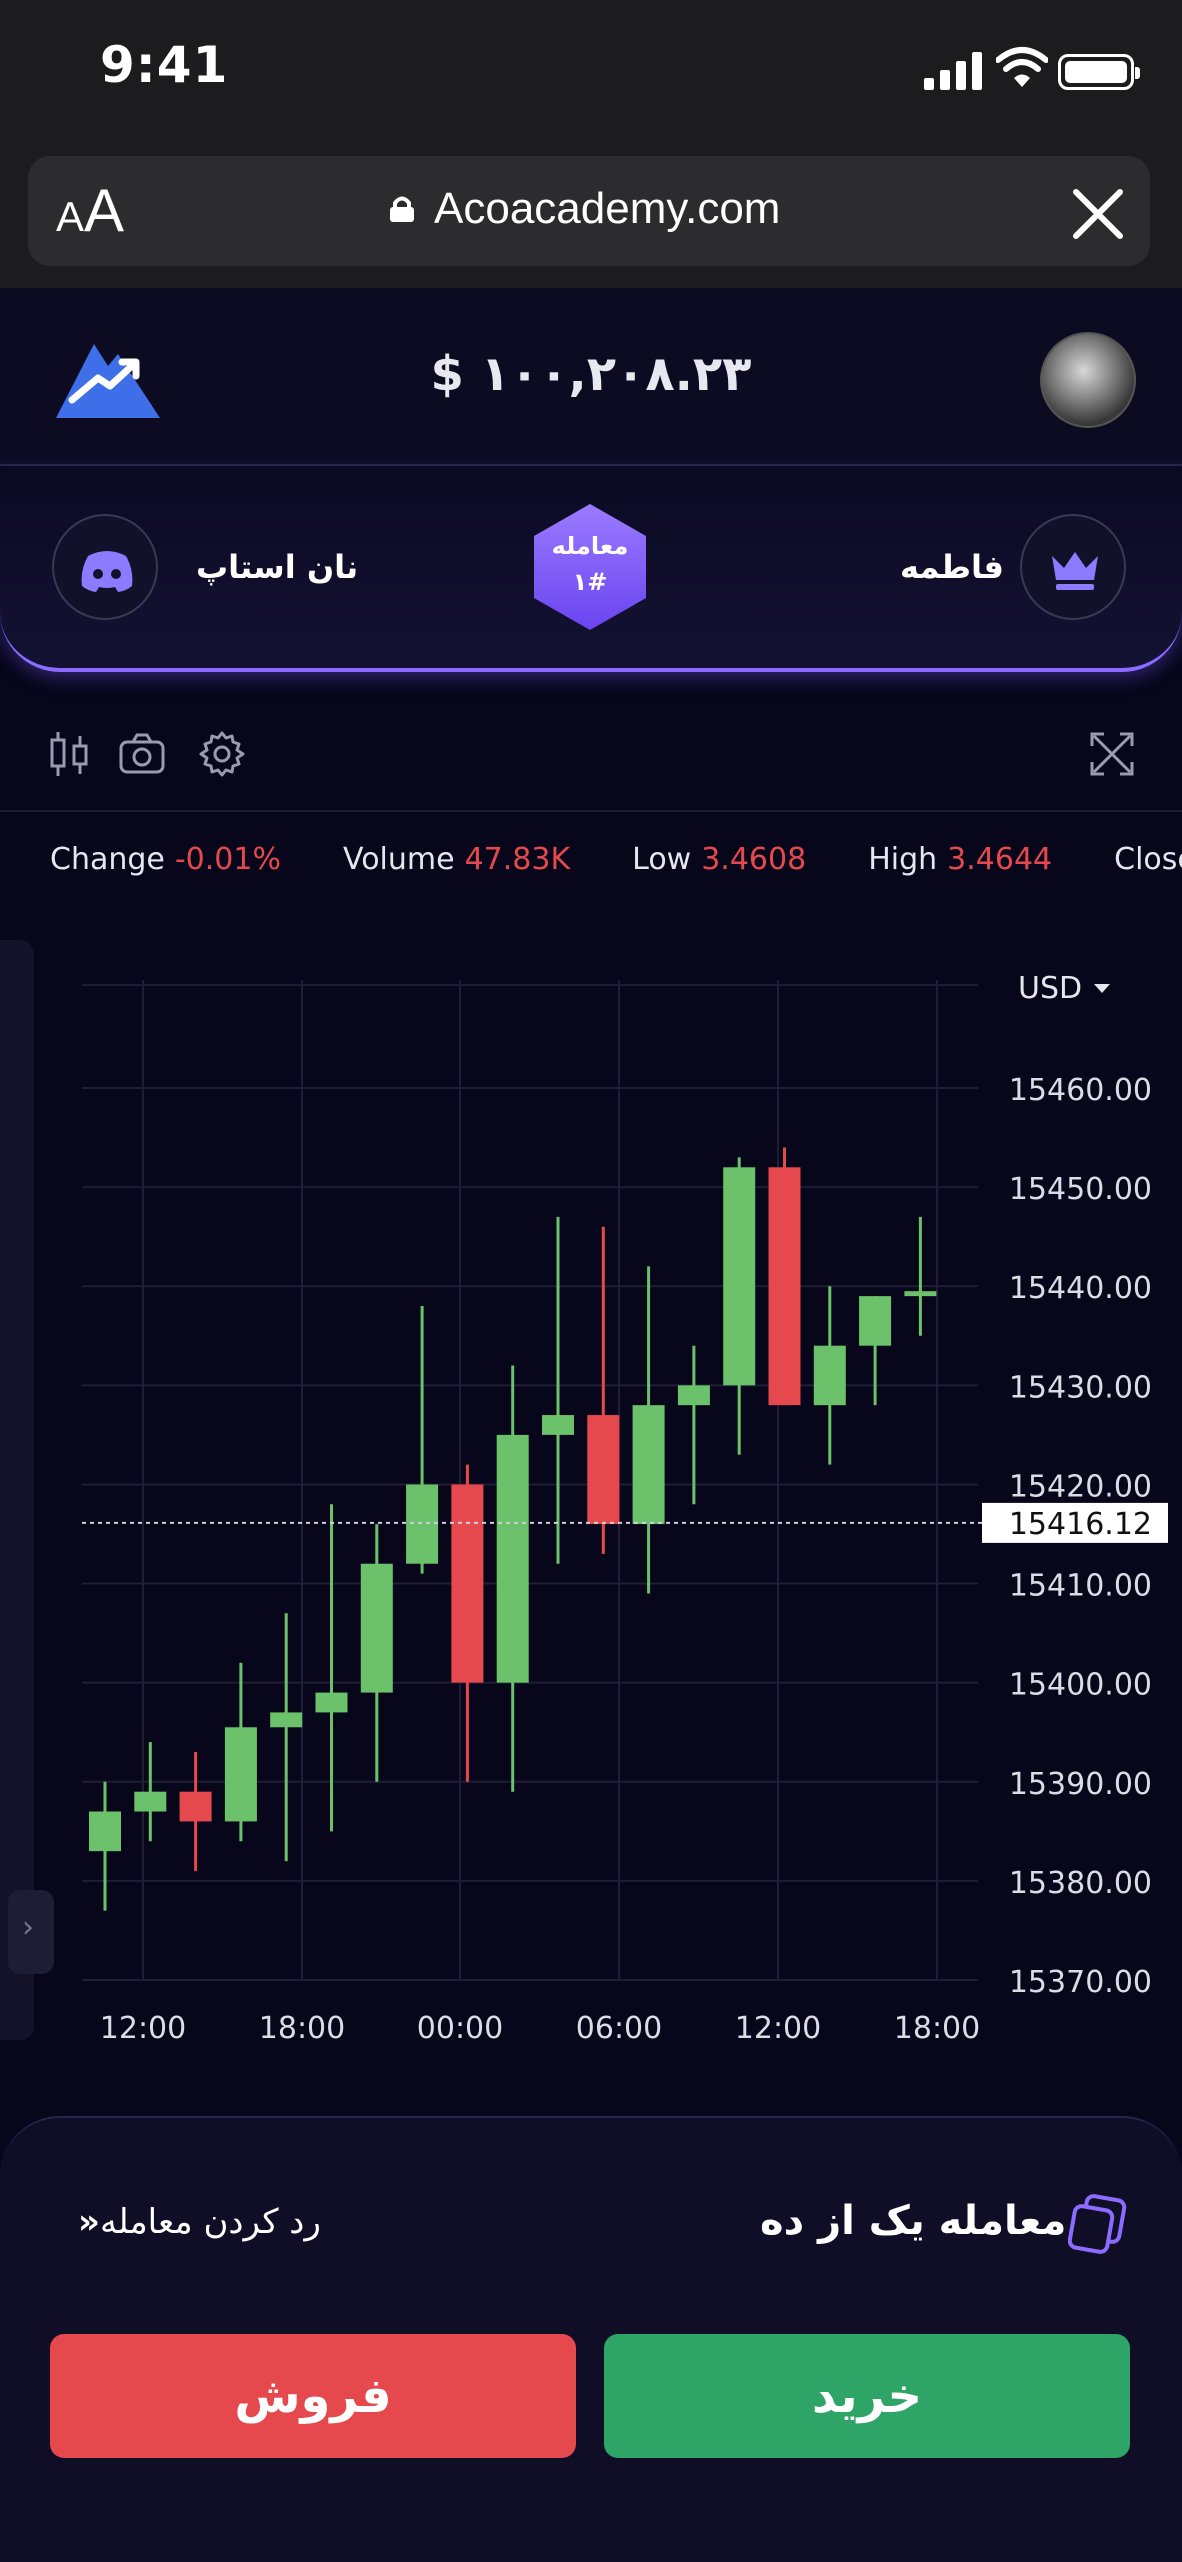  Describe the element at coordinates (1080, 1486) in the screenshot. I see `y-tick-label: 15420.00` at that location.